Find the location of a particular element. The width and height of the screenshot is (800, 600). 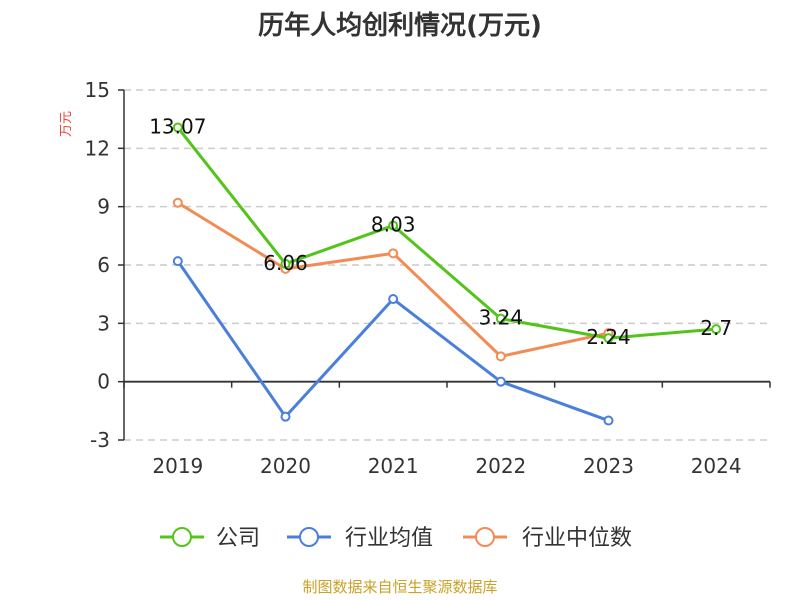

x-tick-label: 2024 is located at coordinates (716, 466).